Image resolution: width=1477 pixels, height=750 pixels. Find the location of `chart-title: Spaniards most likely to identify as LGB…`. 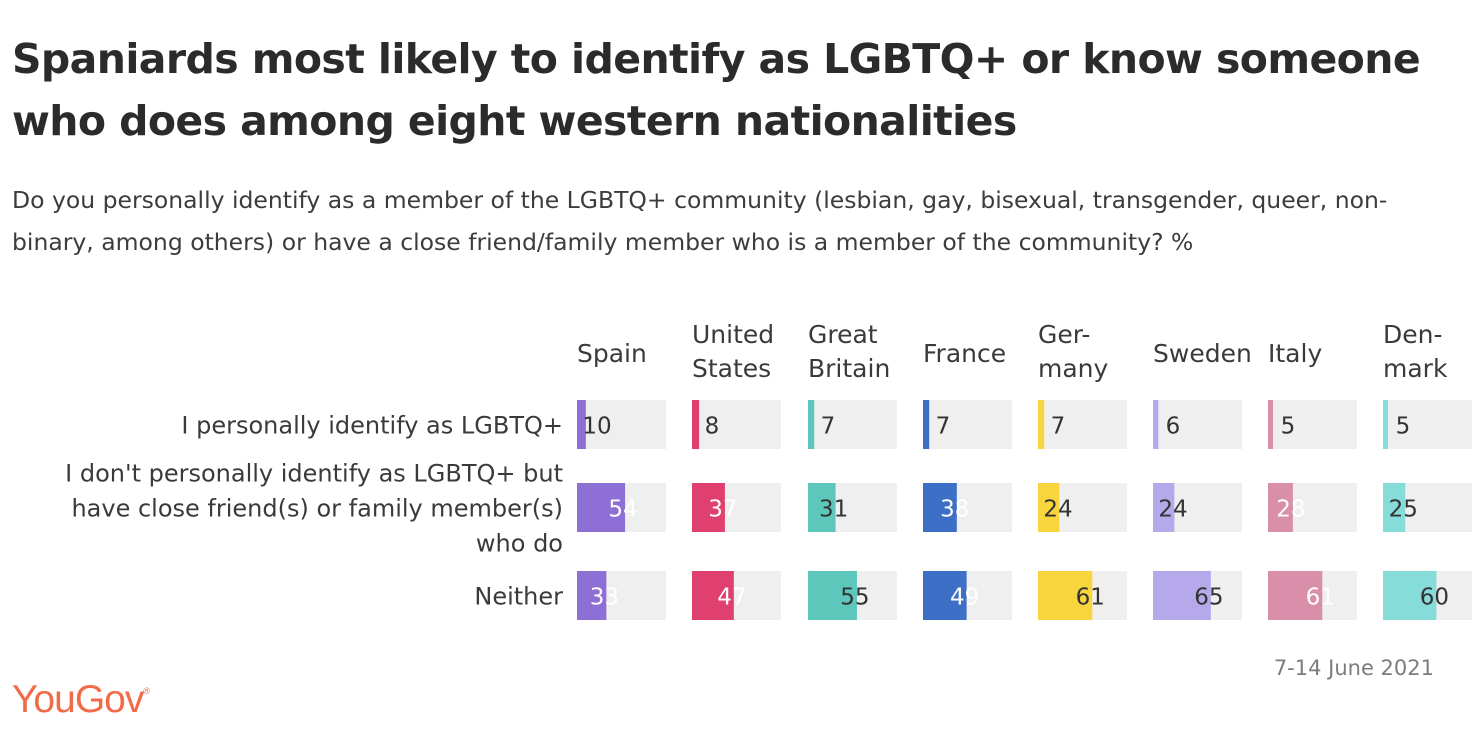

chart-title: Spaniards most likely to identify as LGB… is located at coordinates (716, 90).